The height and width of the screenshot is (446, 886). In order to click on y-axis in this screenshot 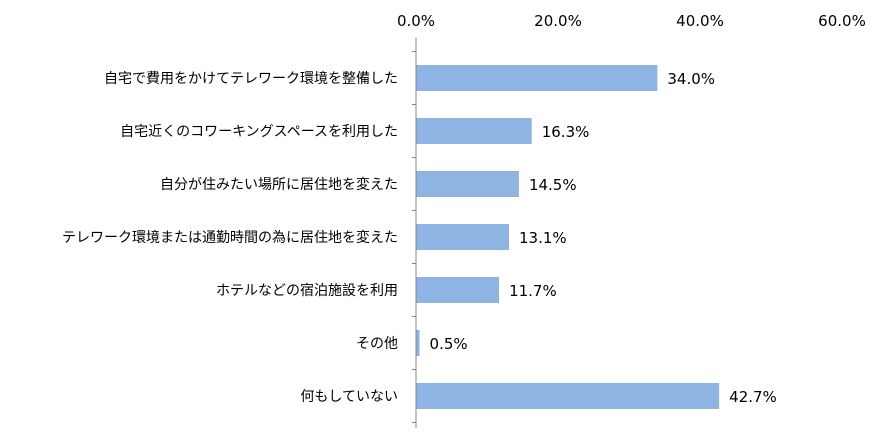, I will do `click(414, 233)`.